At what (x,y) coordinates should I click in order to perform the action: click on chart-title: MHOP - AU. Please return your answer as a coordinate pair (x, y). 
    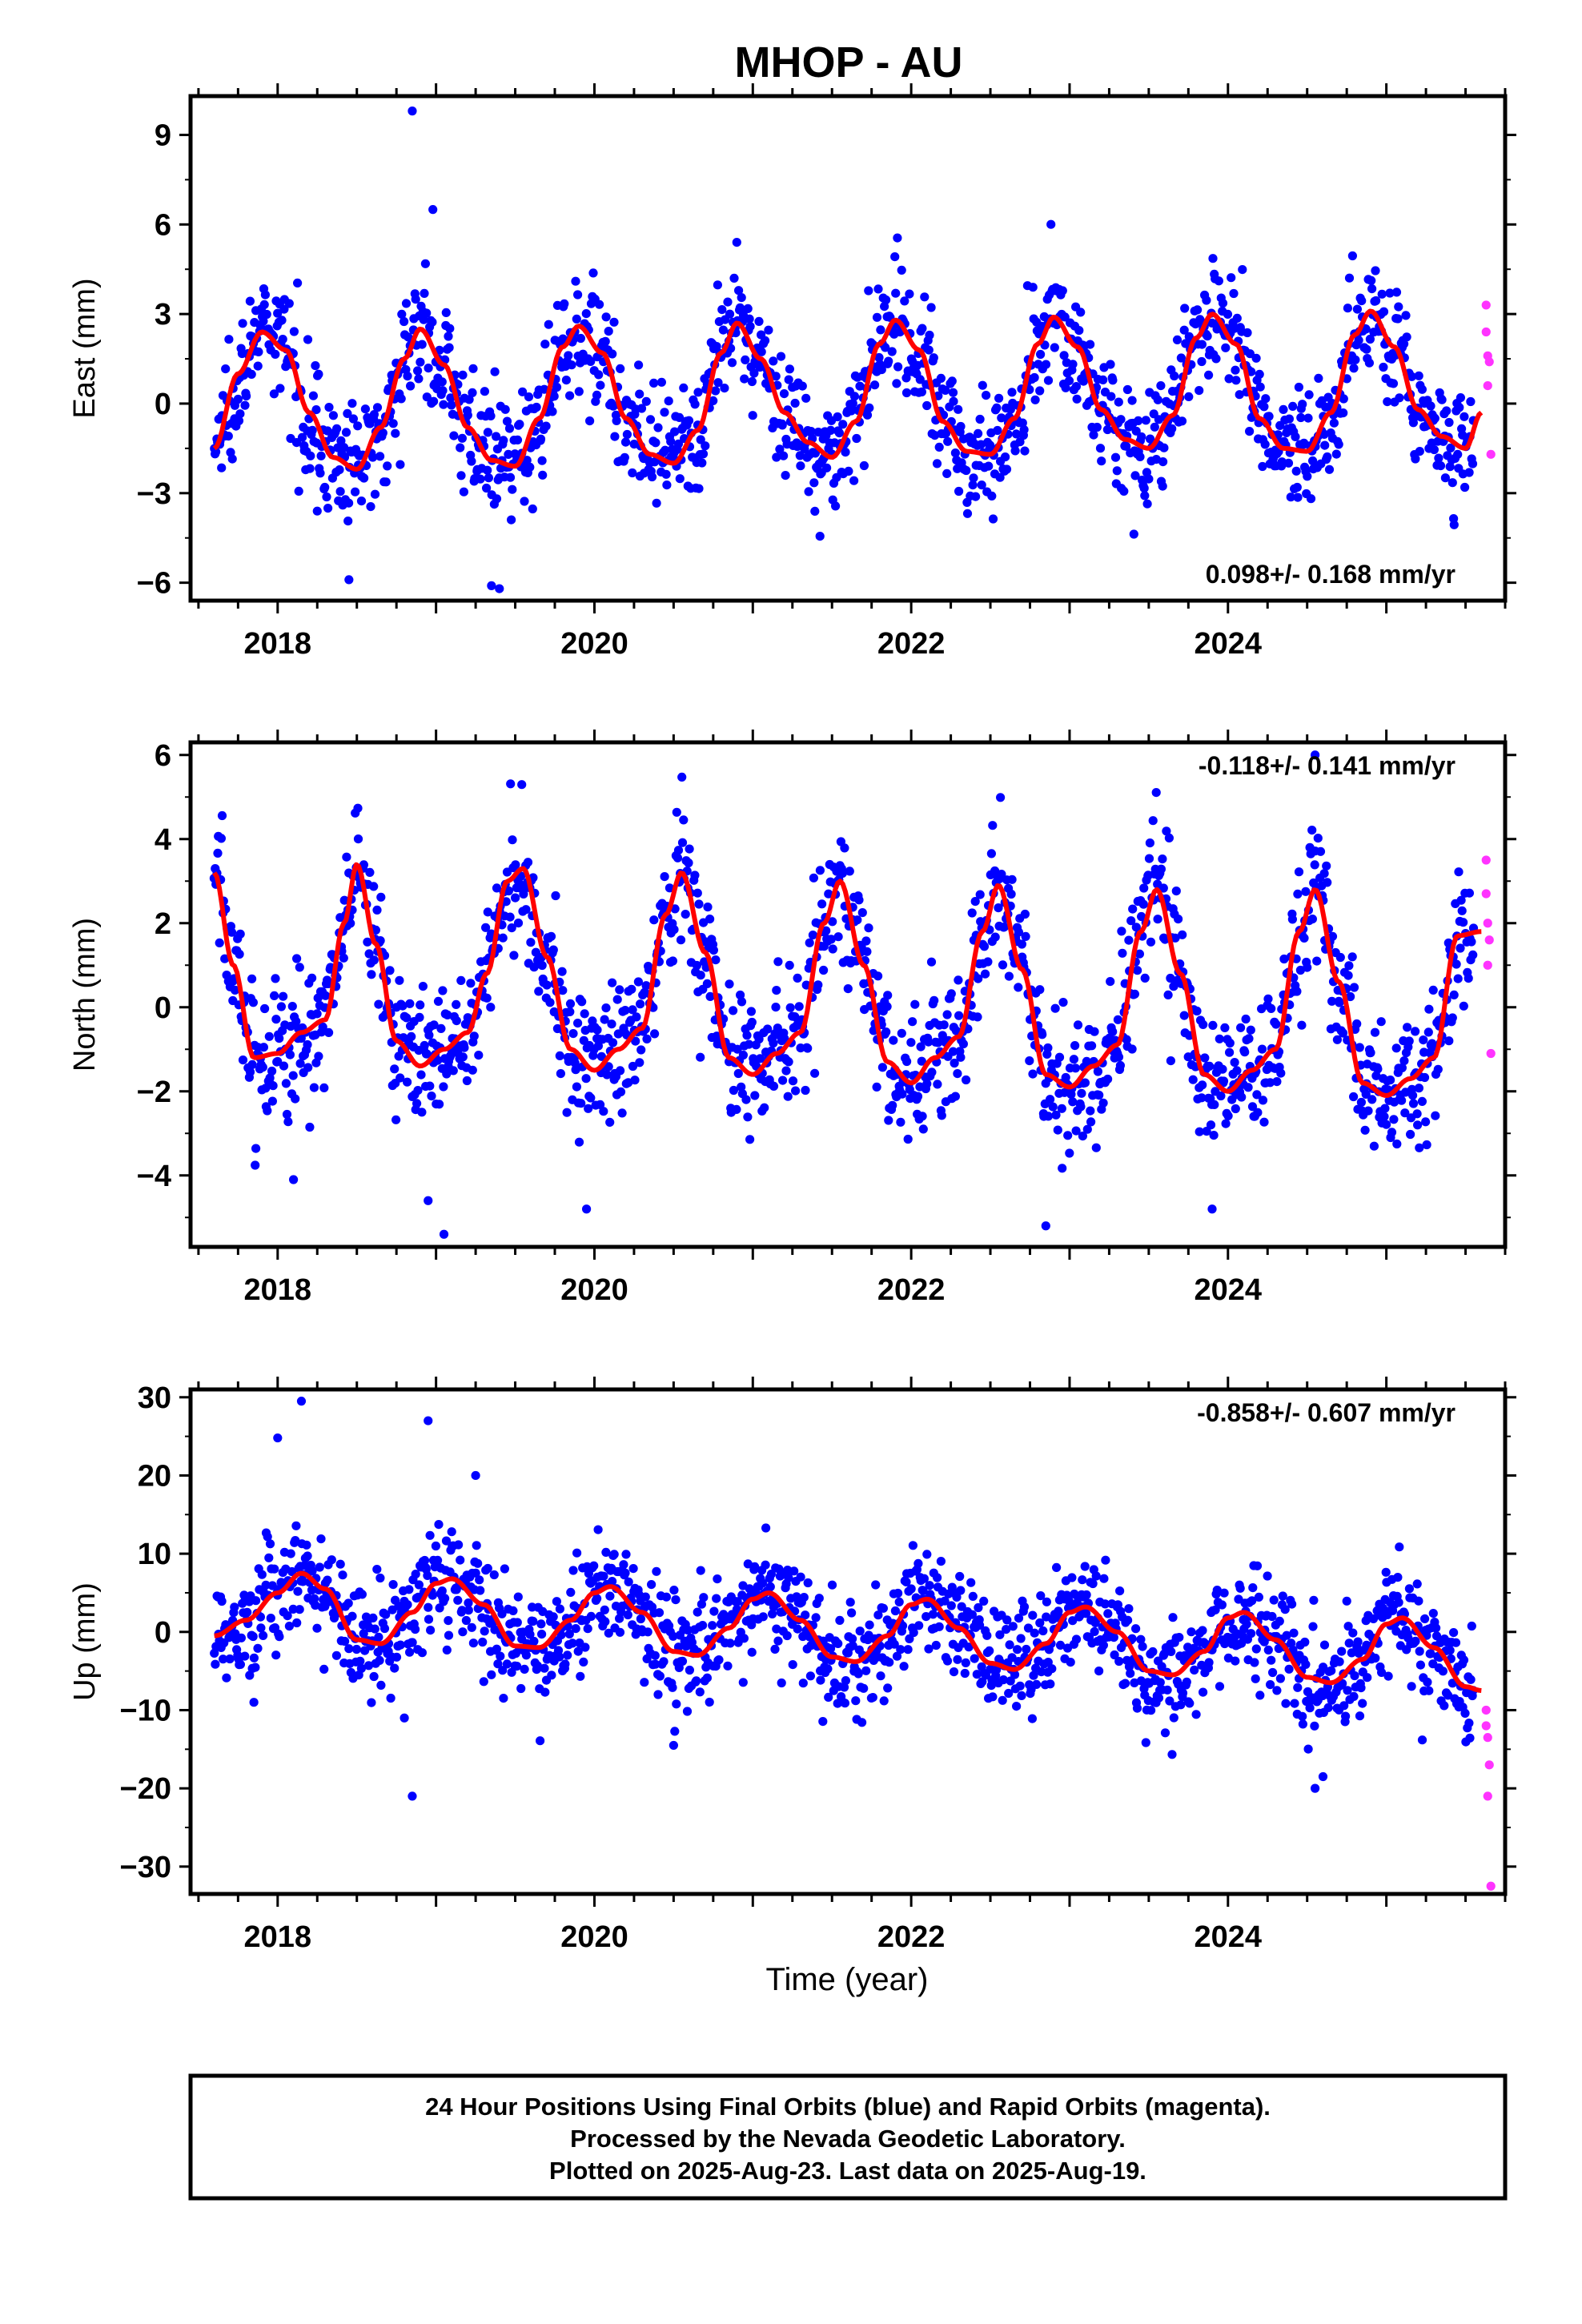
    Looking at the image, I should click on (848, 62).